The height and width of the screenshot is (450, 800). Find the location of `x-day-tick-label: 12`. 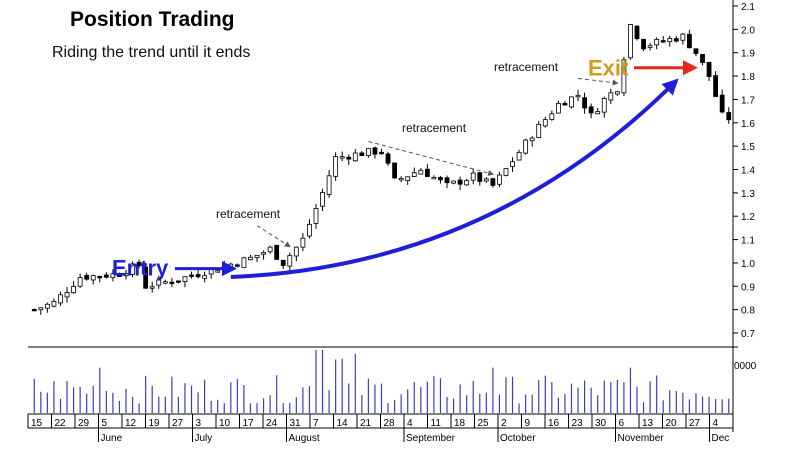

x-day-tick-label: 12 is located at coordinates (131, 423).